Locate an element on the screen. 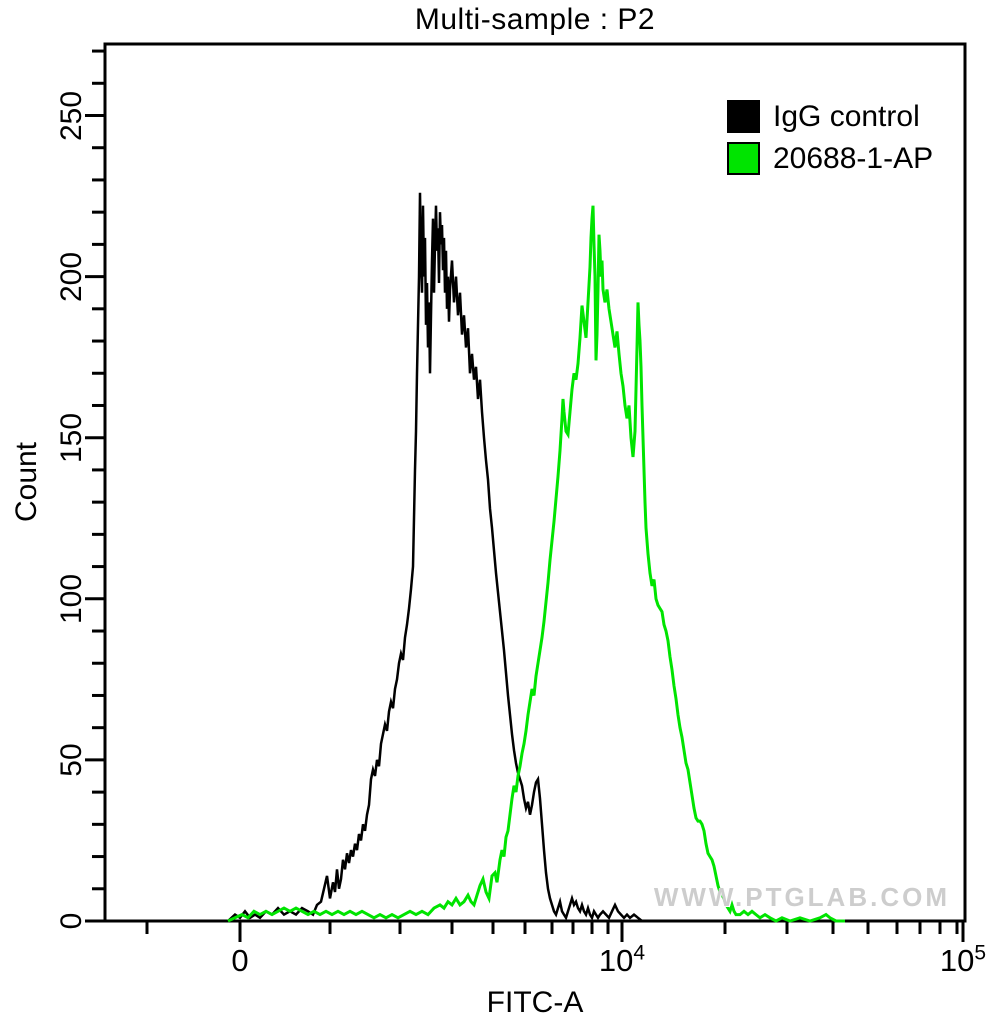  y-tick-label: 150 is located at coordinates (71, 437).